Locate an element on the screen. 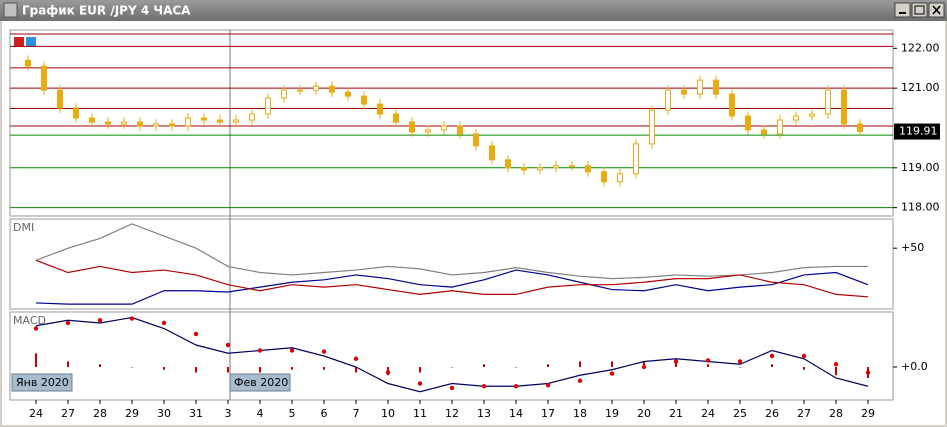 Image resolution: width=947 pixels, height=427 pixels. window-icon is located at coordinates (10, 10).